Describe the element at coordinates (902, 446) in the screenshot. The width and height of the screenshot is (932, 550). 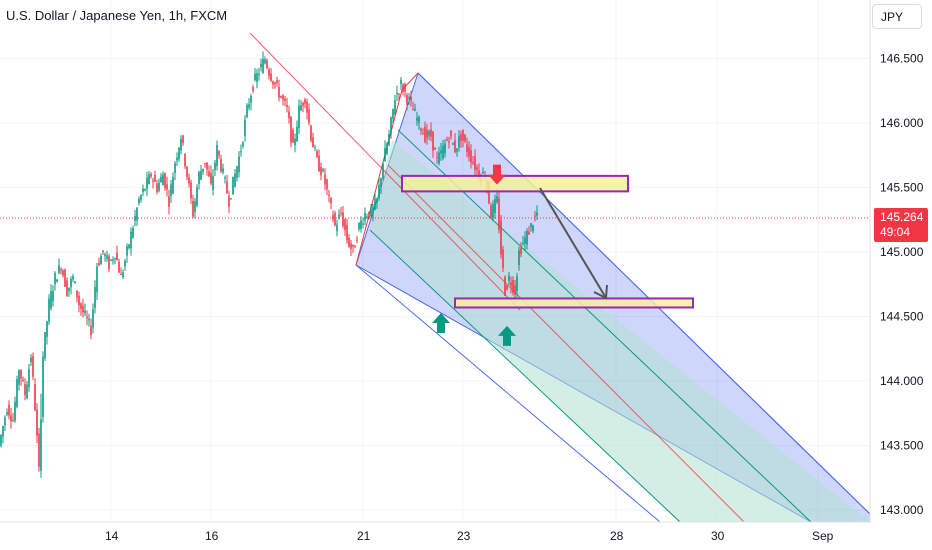
I see `y-tick-label: 143.500` at that location.